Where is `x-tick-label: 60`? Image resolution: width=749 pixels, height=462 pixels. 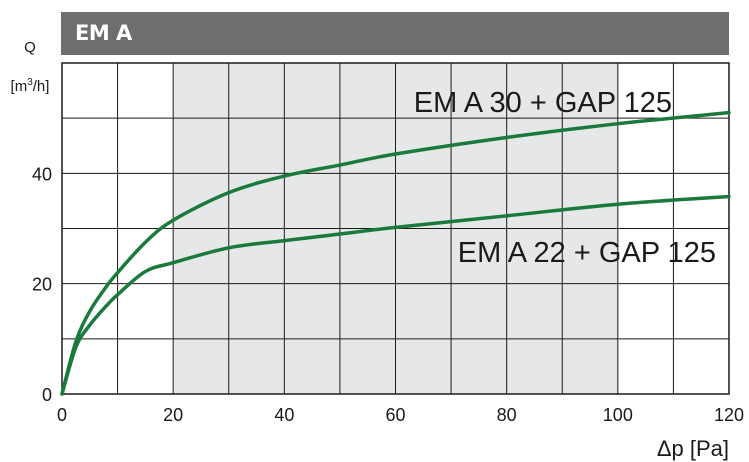
x-tick-label: 60 is located at coordinates (395, 415).